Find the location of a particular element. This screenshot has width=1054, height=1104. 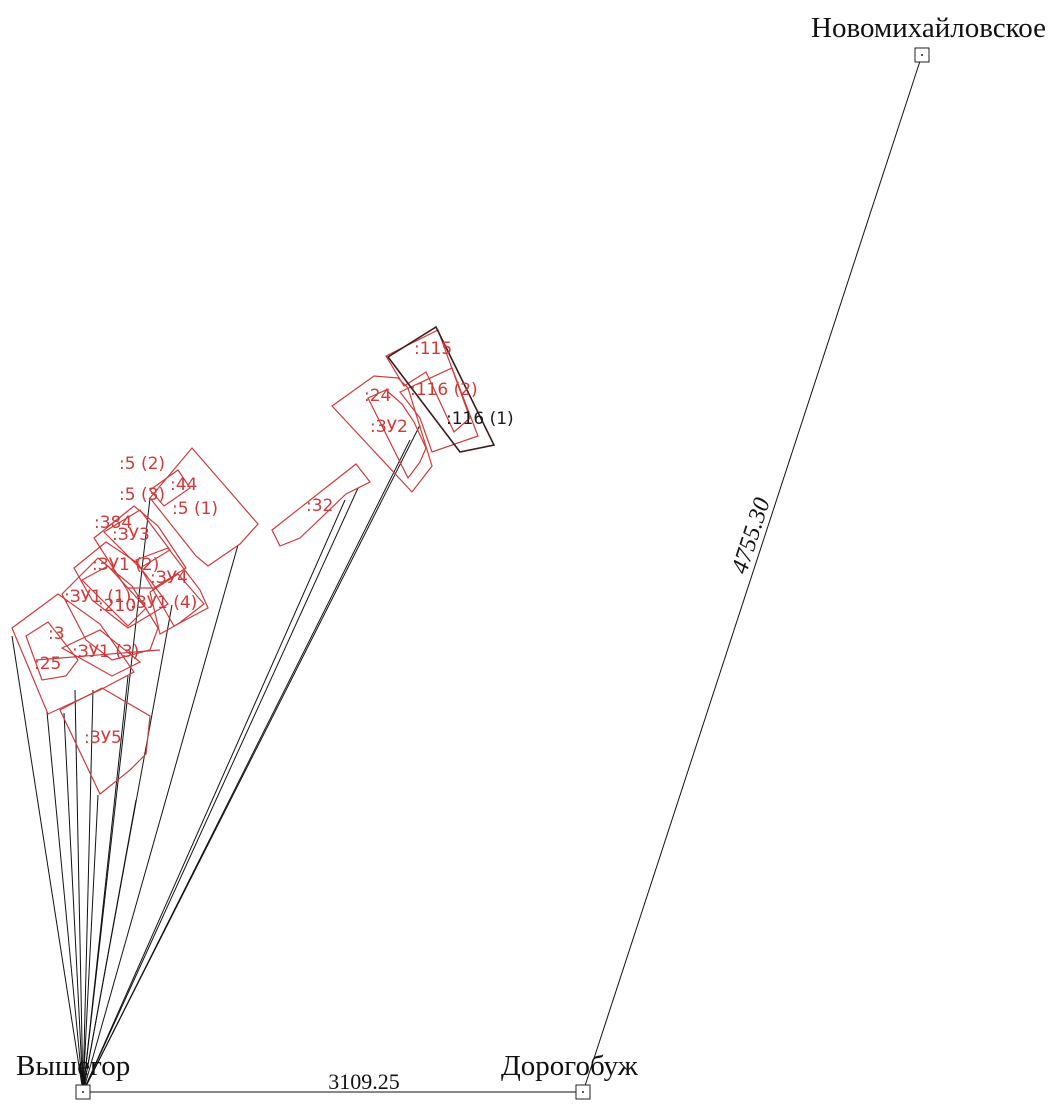

parcel-division-line is located at coordinates (98, 655).